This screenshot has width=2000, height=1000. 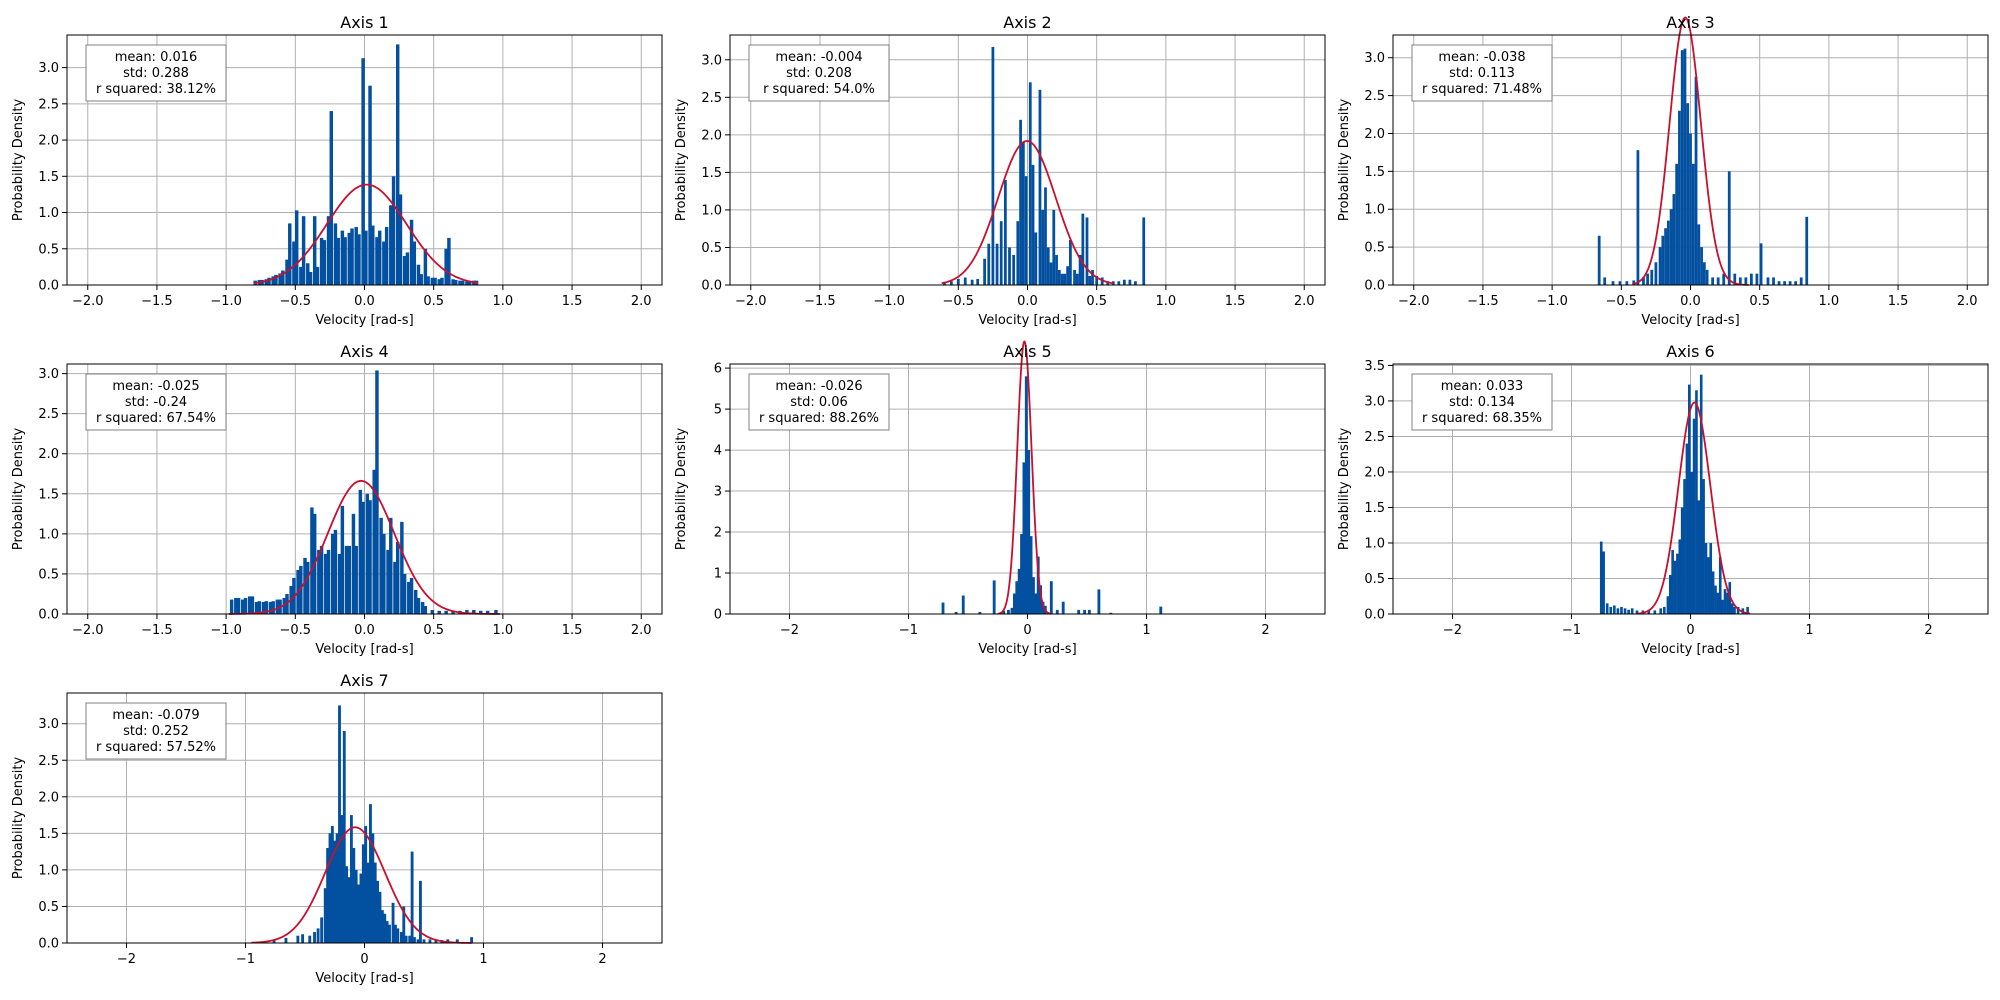 I want to click on y-tick-label: 3, so click(x=718, y=492).